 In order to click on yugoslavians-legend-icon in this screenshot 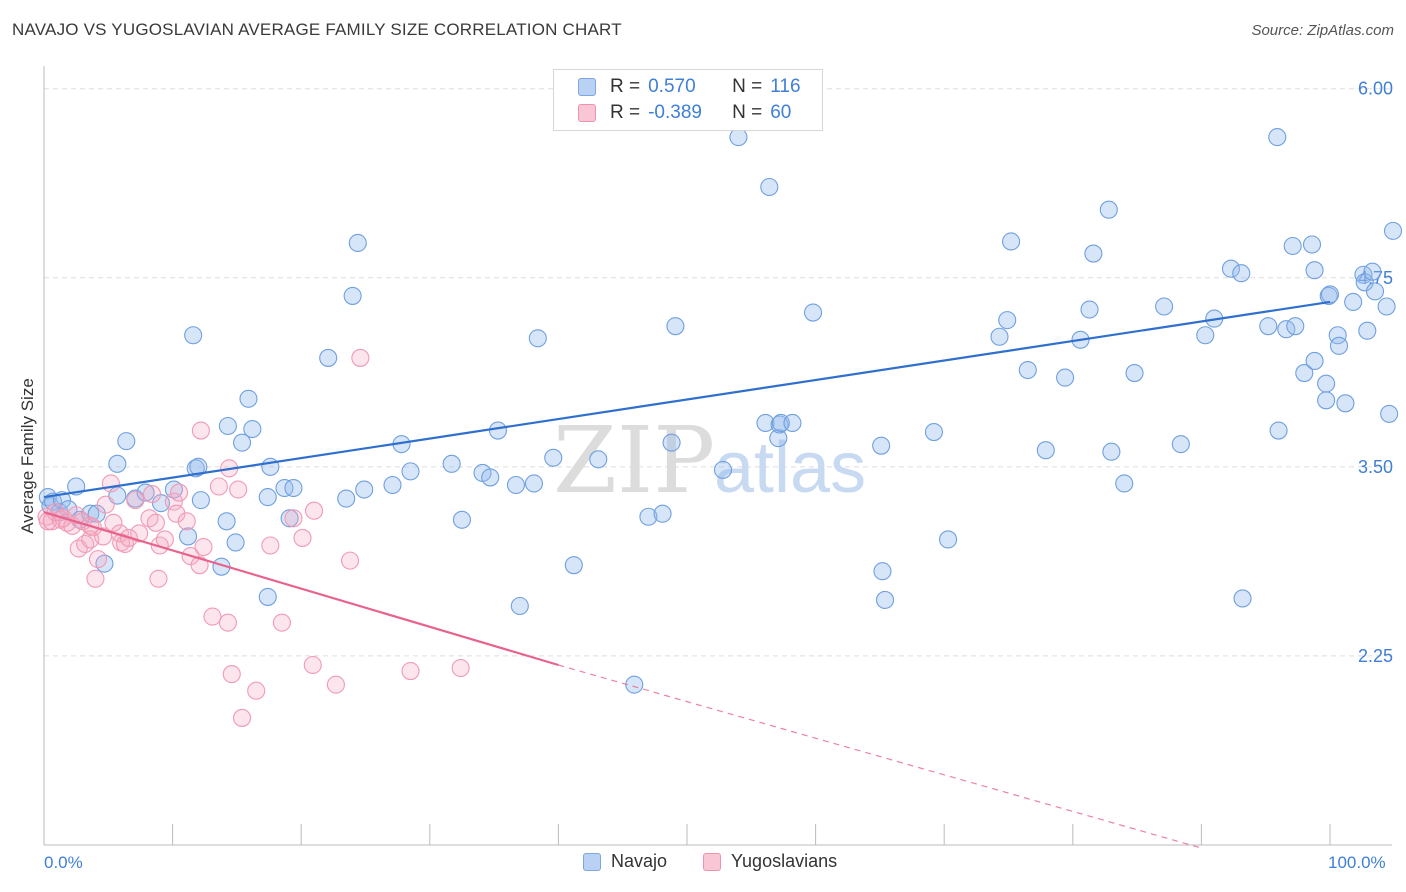, I will do `click(712, 861)`.